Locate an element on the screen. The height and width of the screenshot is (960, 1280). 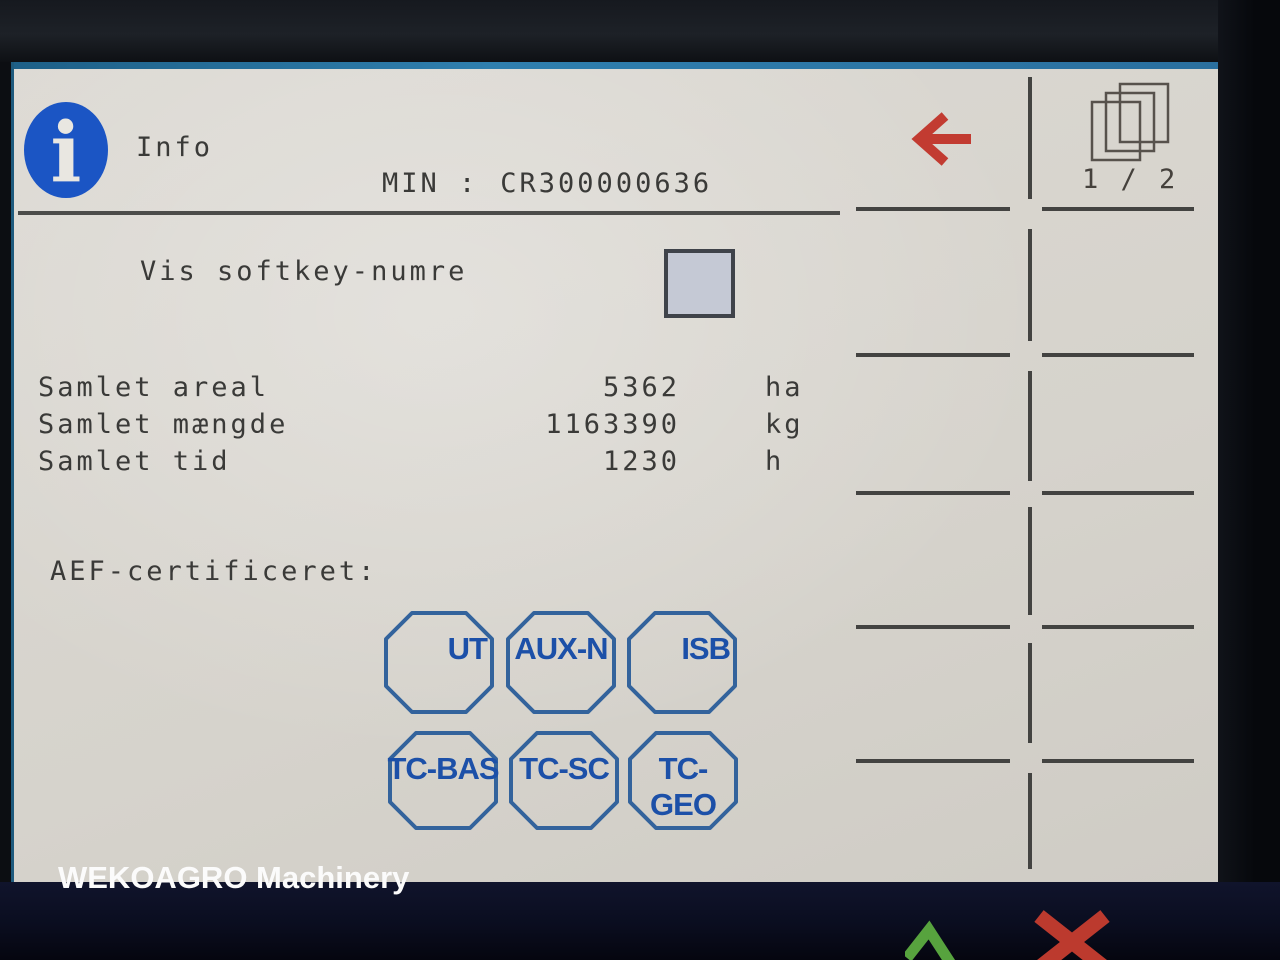
table-row: Samlet tid 1230 h is located at coordinates (438, 465).